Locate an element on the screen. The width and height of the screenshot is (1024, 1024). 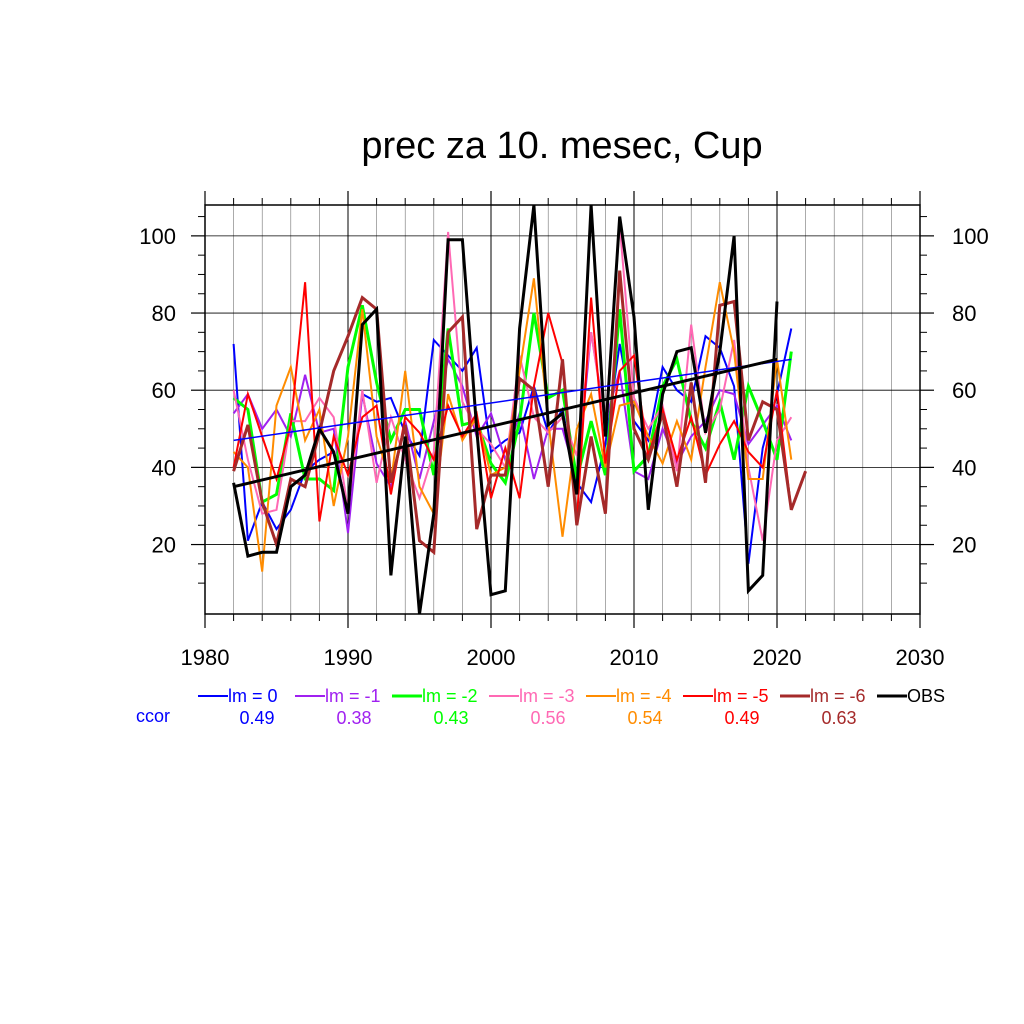
x-tick-label: 1990 is located at coordinates (348, 657).